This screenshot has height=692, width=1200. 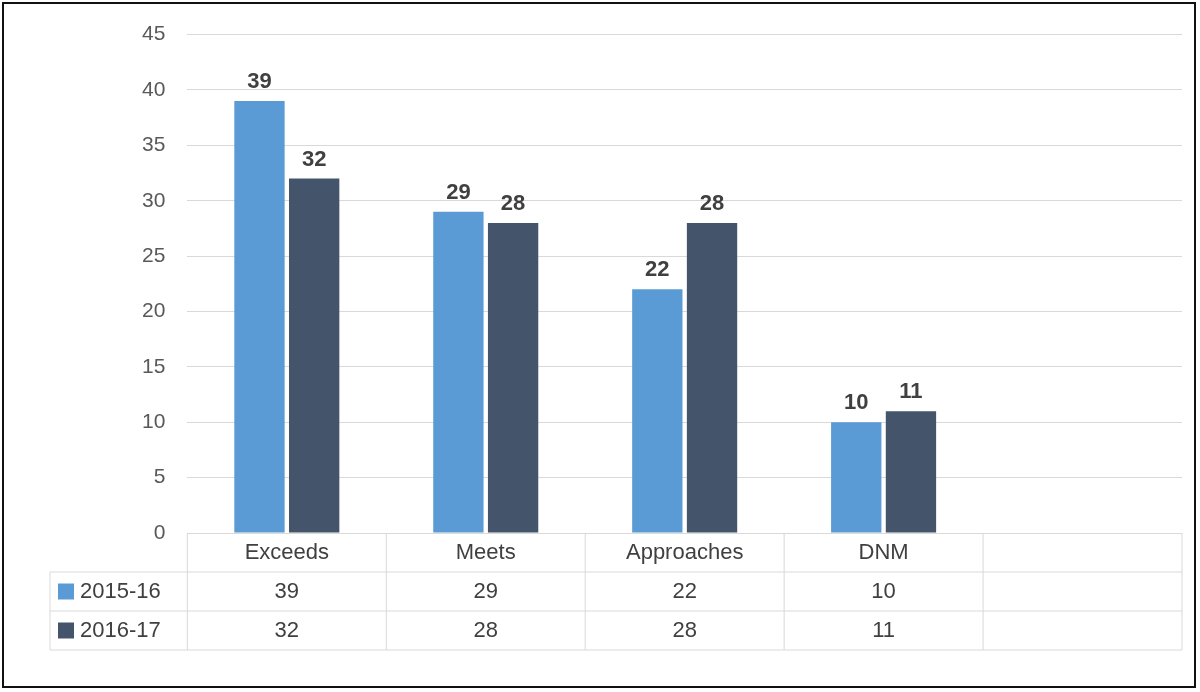 I want to click on legend-label: 2015-16, so click(x=120, y=590).